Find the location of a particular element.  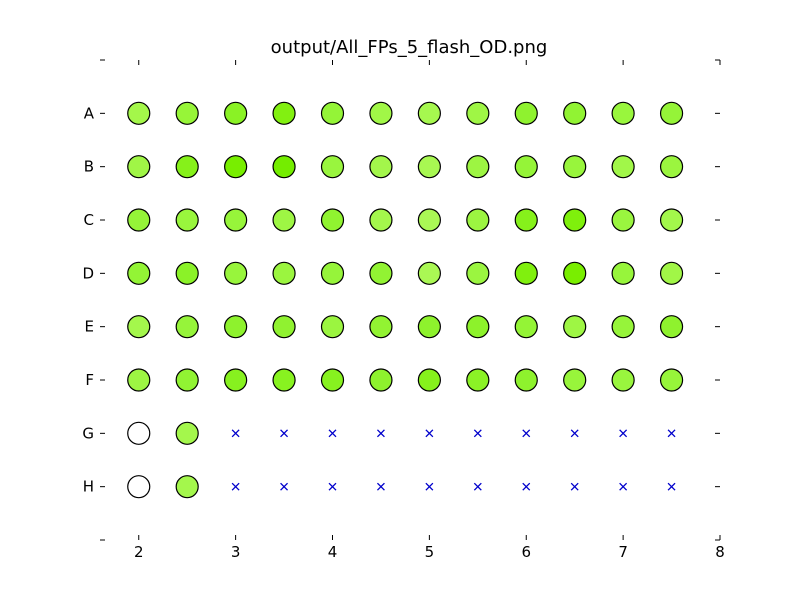

y-tick-label: C is located at coordinates (89, 220).